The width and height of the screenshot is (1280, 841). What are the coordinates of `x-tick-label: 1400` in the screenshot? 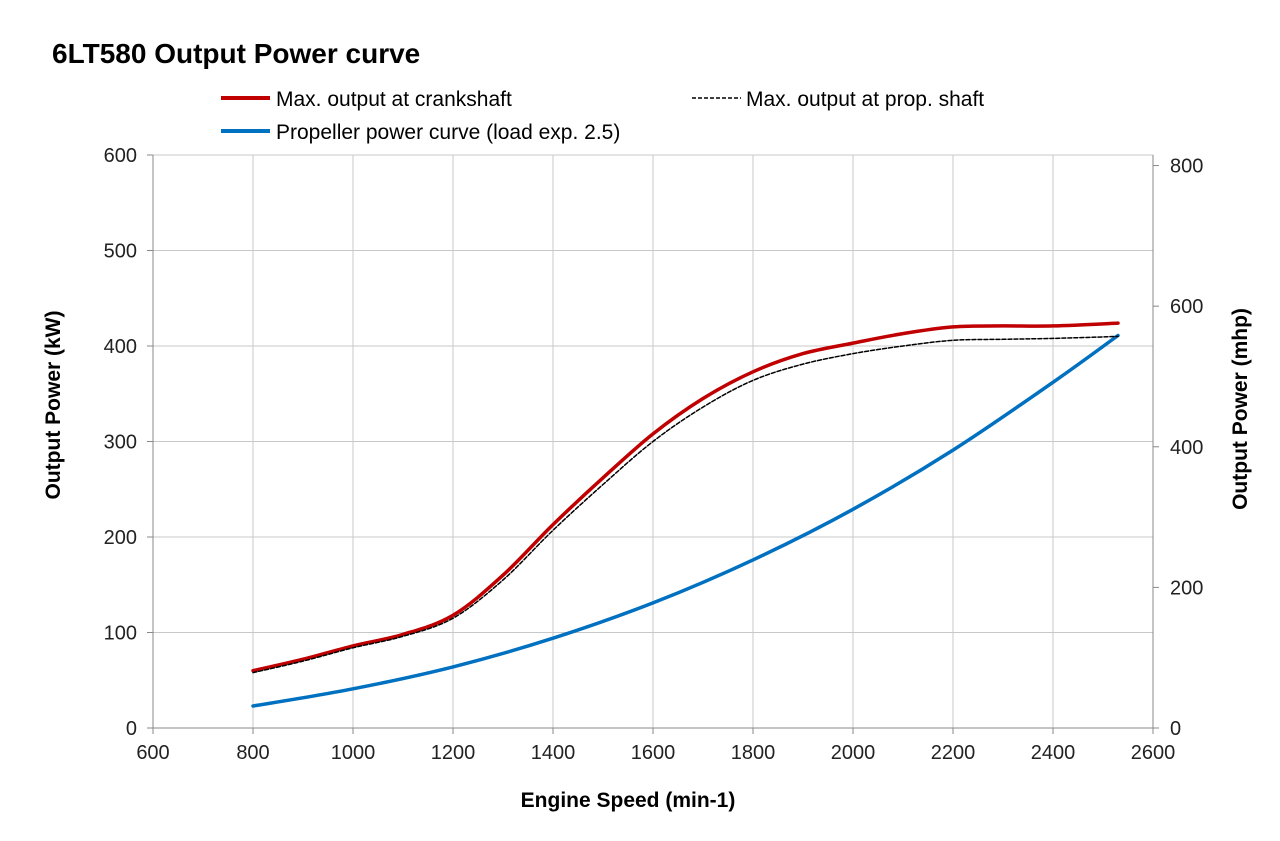 It's located at (553, 753).